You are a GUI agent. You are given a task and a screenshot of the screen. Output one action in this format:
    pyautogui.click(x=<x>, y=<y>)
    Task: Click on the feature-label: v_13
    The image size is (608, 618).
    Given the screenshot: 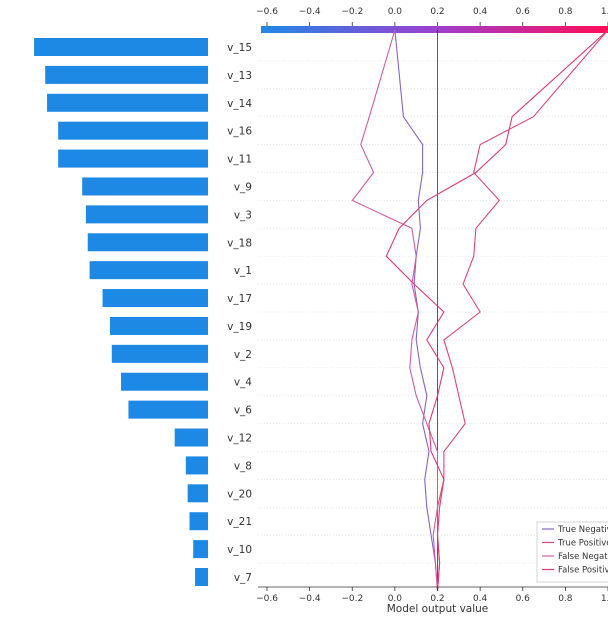 What is the action you would take?
    pyautogui.click(x=239, y=76)
    